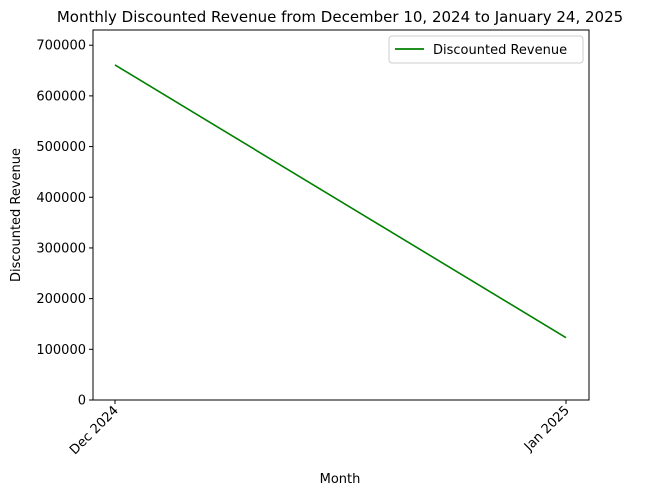 Image resolution: width=665 pixels, height=496 pixels. I want to click on y-tick-label: 700000, so click(61, 46).